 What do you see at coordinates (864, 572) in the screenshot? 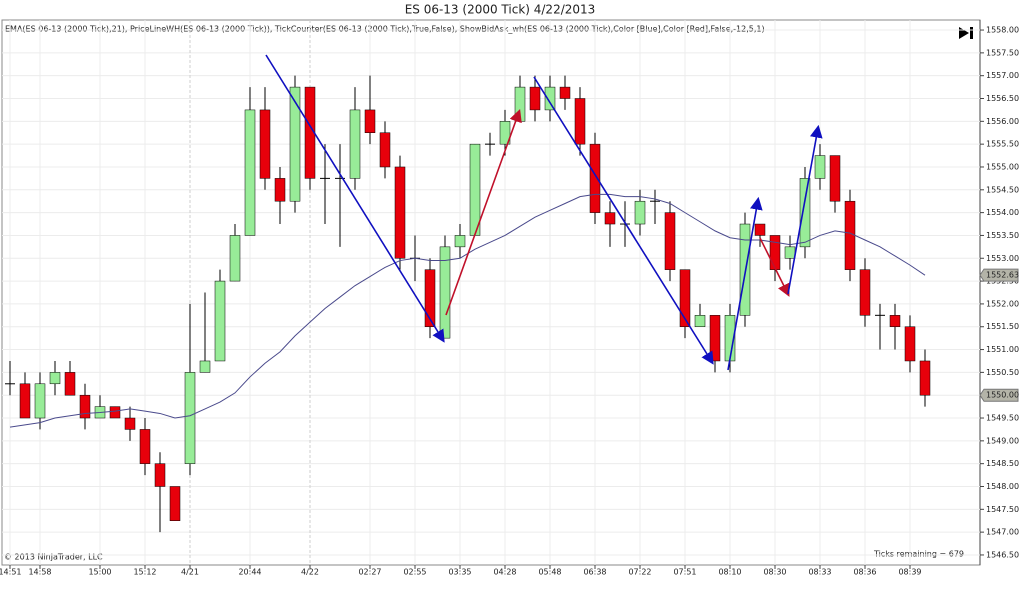
I see `x-tick-label: 08:36` at bounding box center [864, 572].